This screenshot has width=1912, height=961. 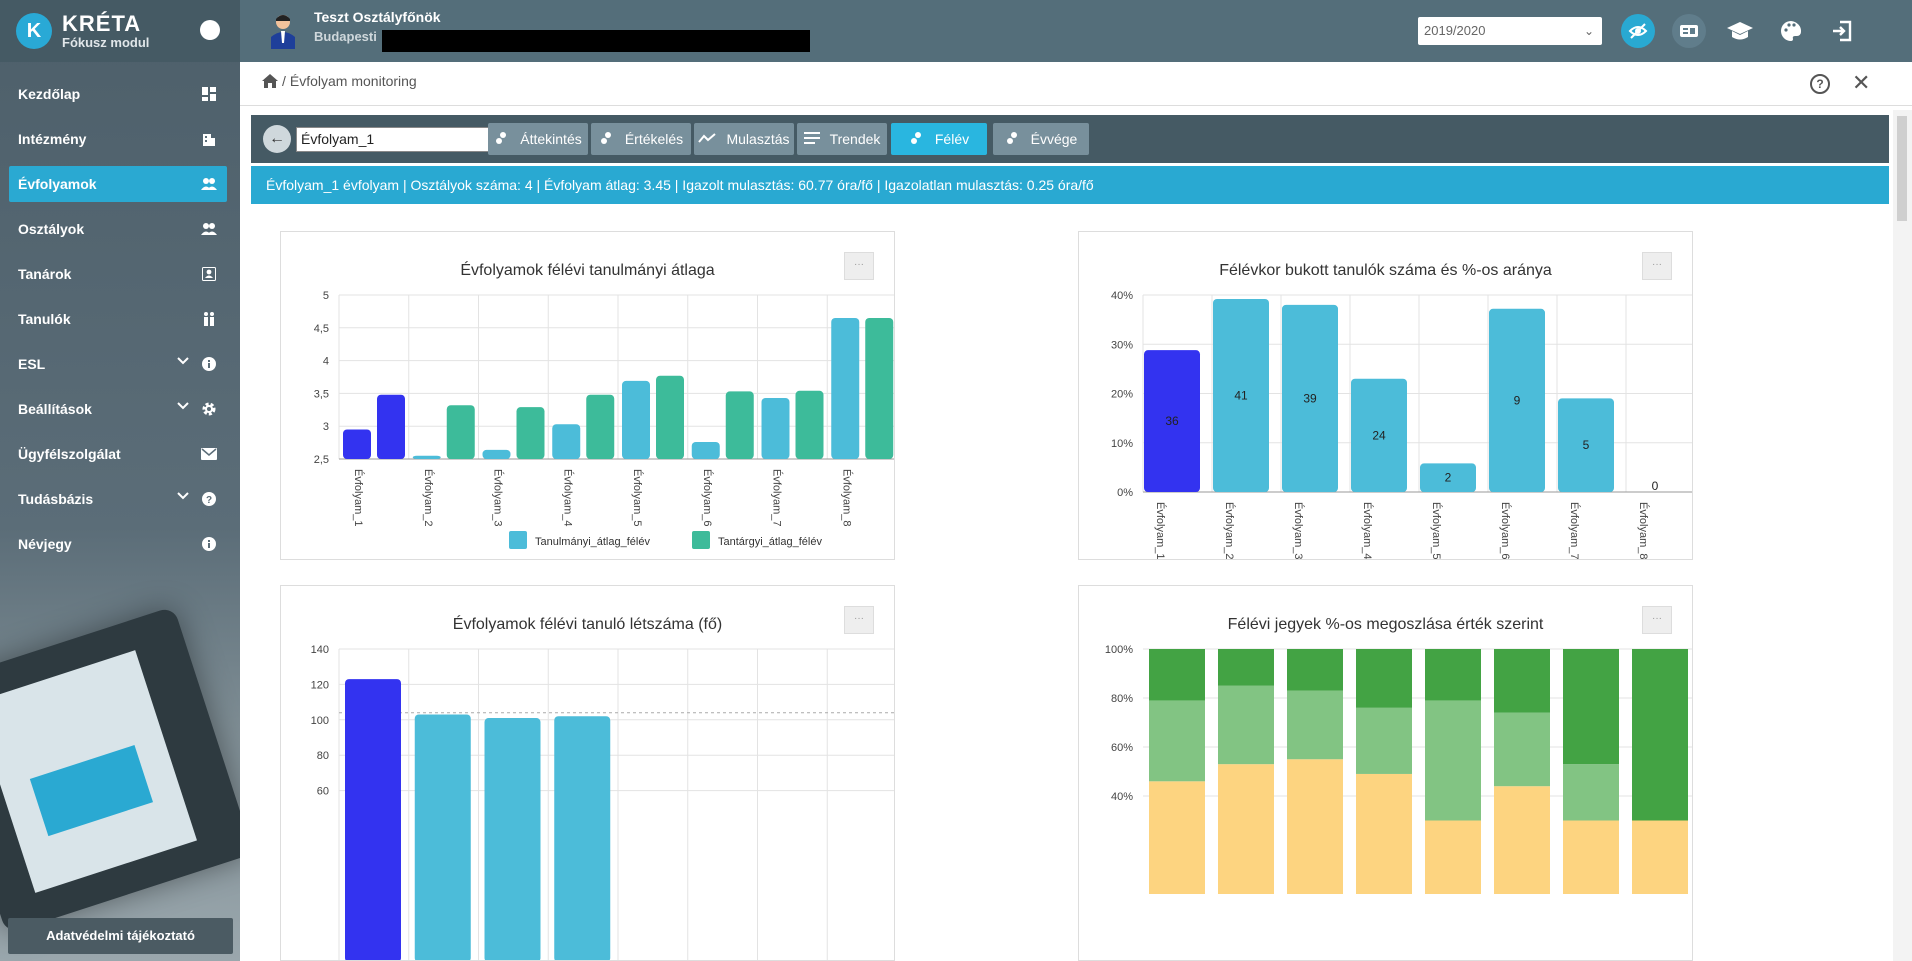 What do you see at coordinates (209, 139) in the screenshot?
I see `building-icon` at bounding box center [209, 139].